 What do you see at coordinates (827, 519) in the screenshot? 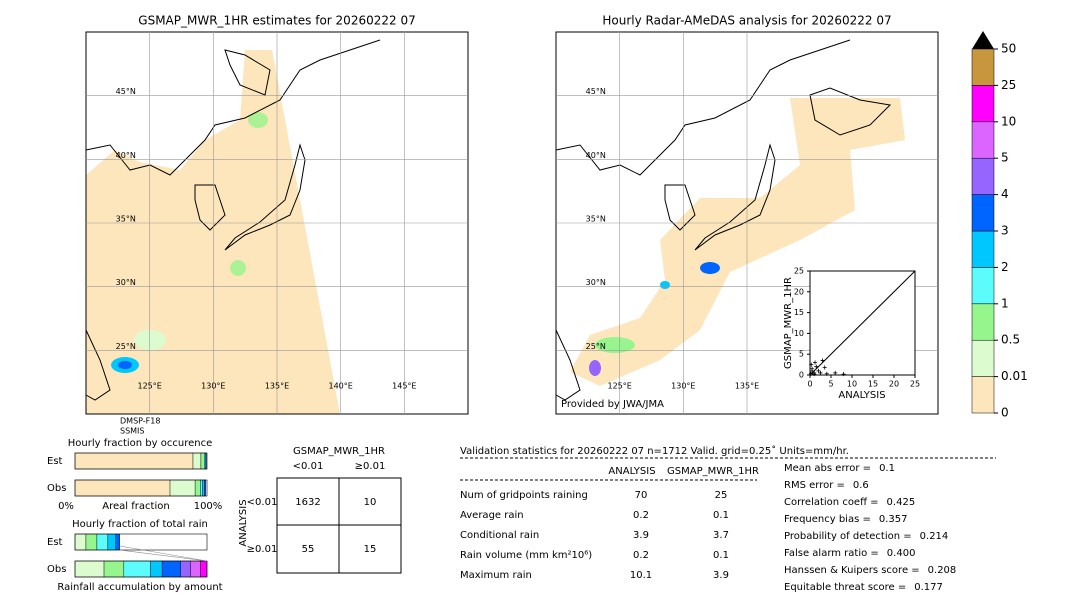
I see `score-label: Frequency bias =` at bounding box center [827, 519].